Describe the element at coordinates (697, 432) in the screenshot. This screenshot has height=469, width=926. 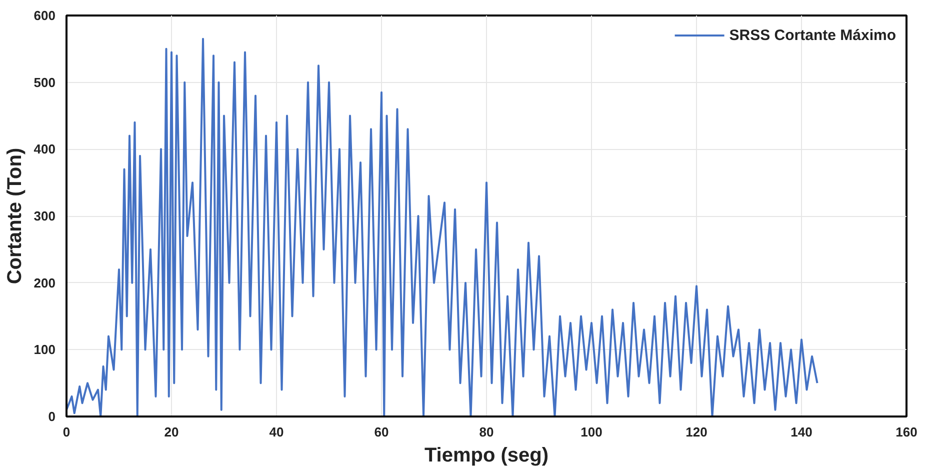
I see `x-tick-label: 120` at that location.